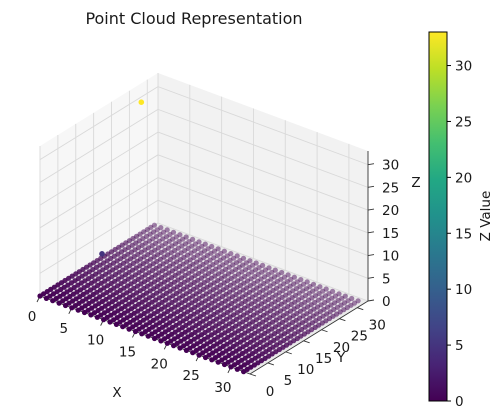  I want to click on colorbar-tick-label: 0, so click(459, 402).